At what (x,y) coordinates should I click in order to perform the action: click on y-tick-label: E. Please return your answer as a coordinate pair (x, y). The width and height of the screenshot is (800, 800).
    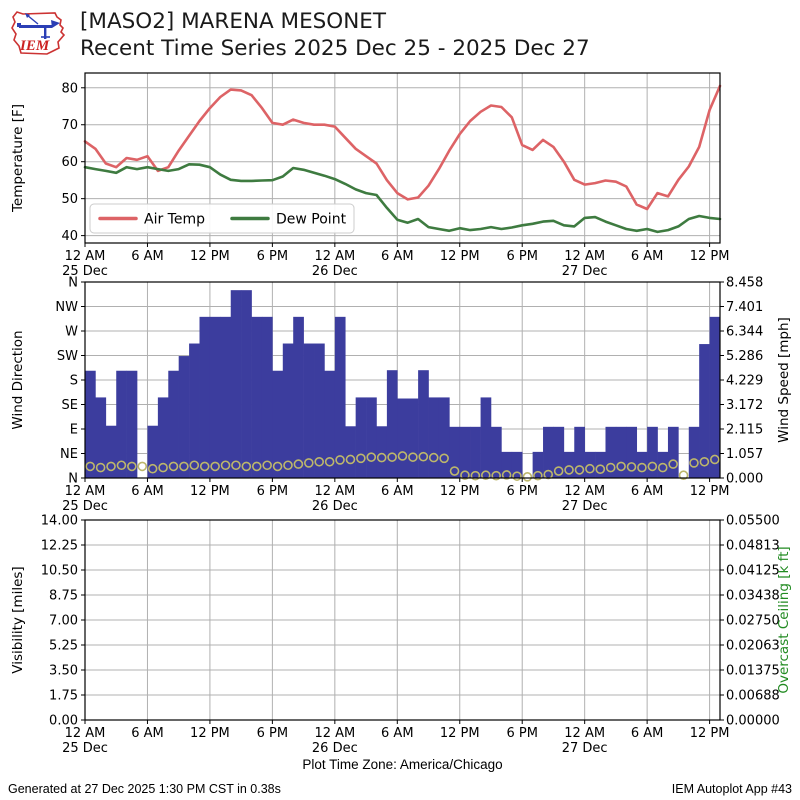
    Looking at the image, I should click on (74, 430).